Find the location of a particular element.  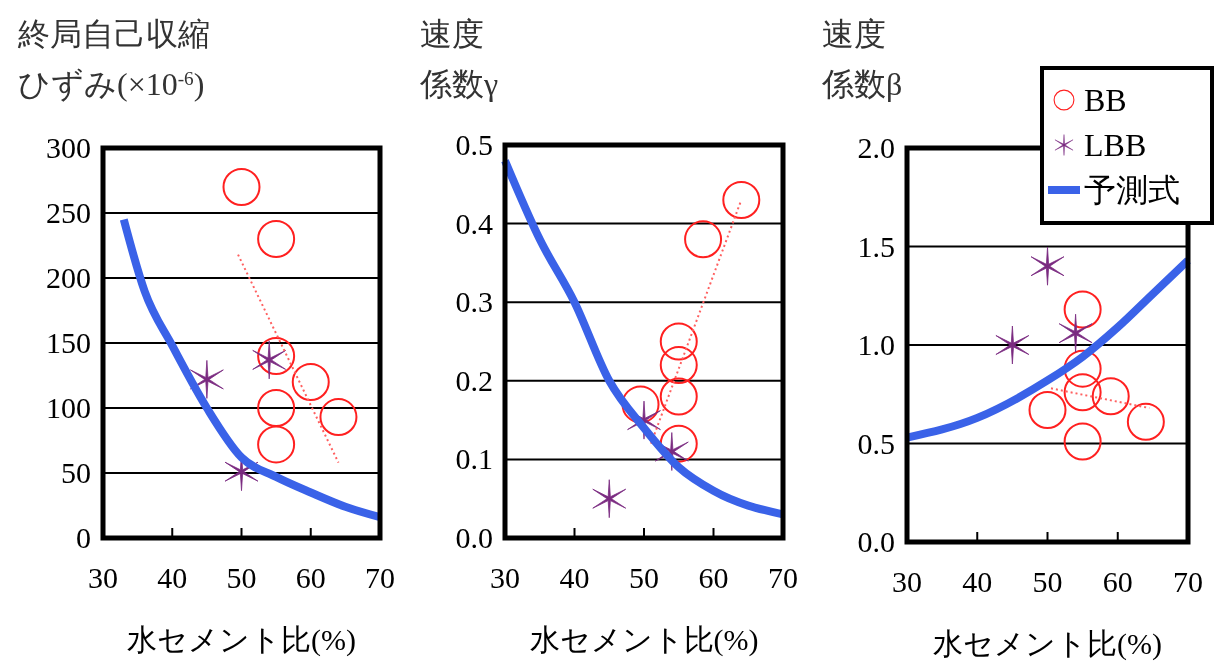

legend-label: 予測式 is located at coordinates (1132, 190).